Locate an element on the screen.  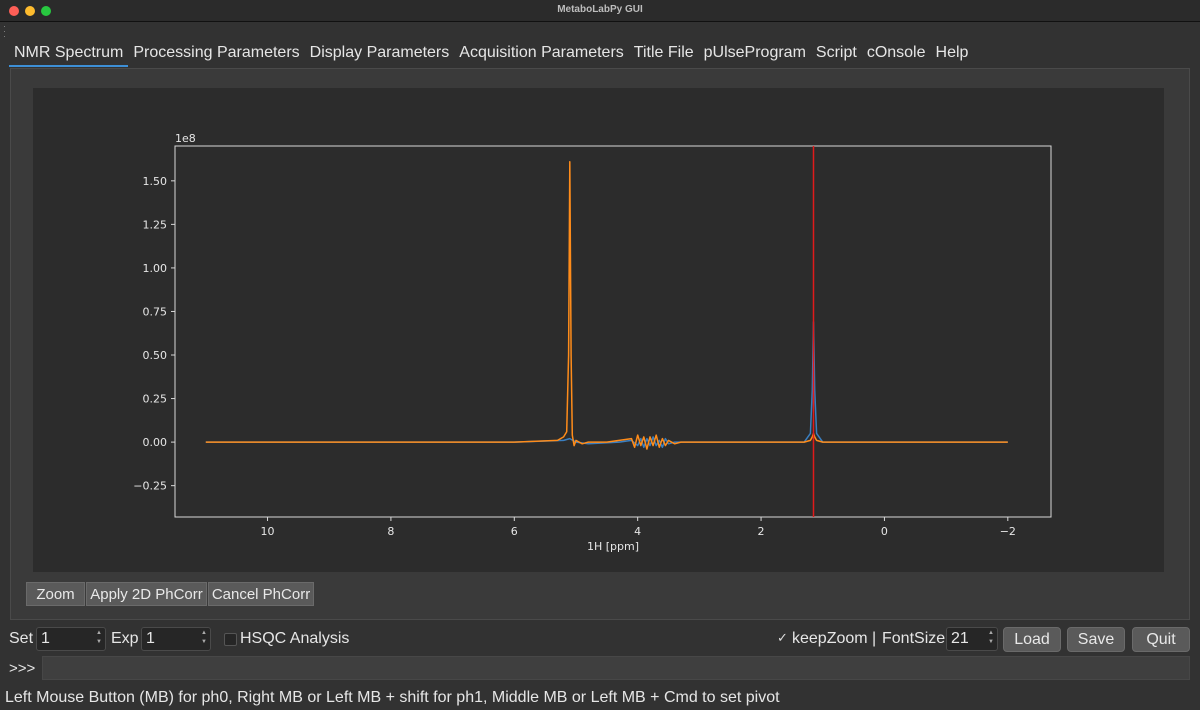
set-value: 1 is located at coordinates (45, 638).